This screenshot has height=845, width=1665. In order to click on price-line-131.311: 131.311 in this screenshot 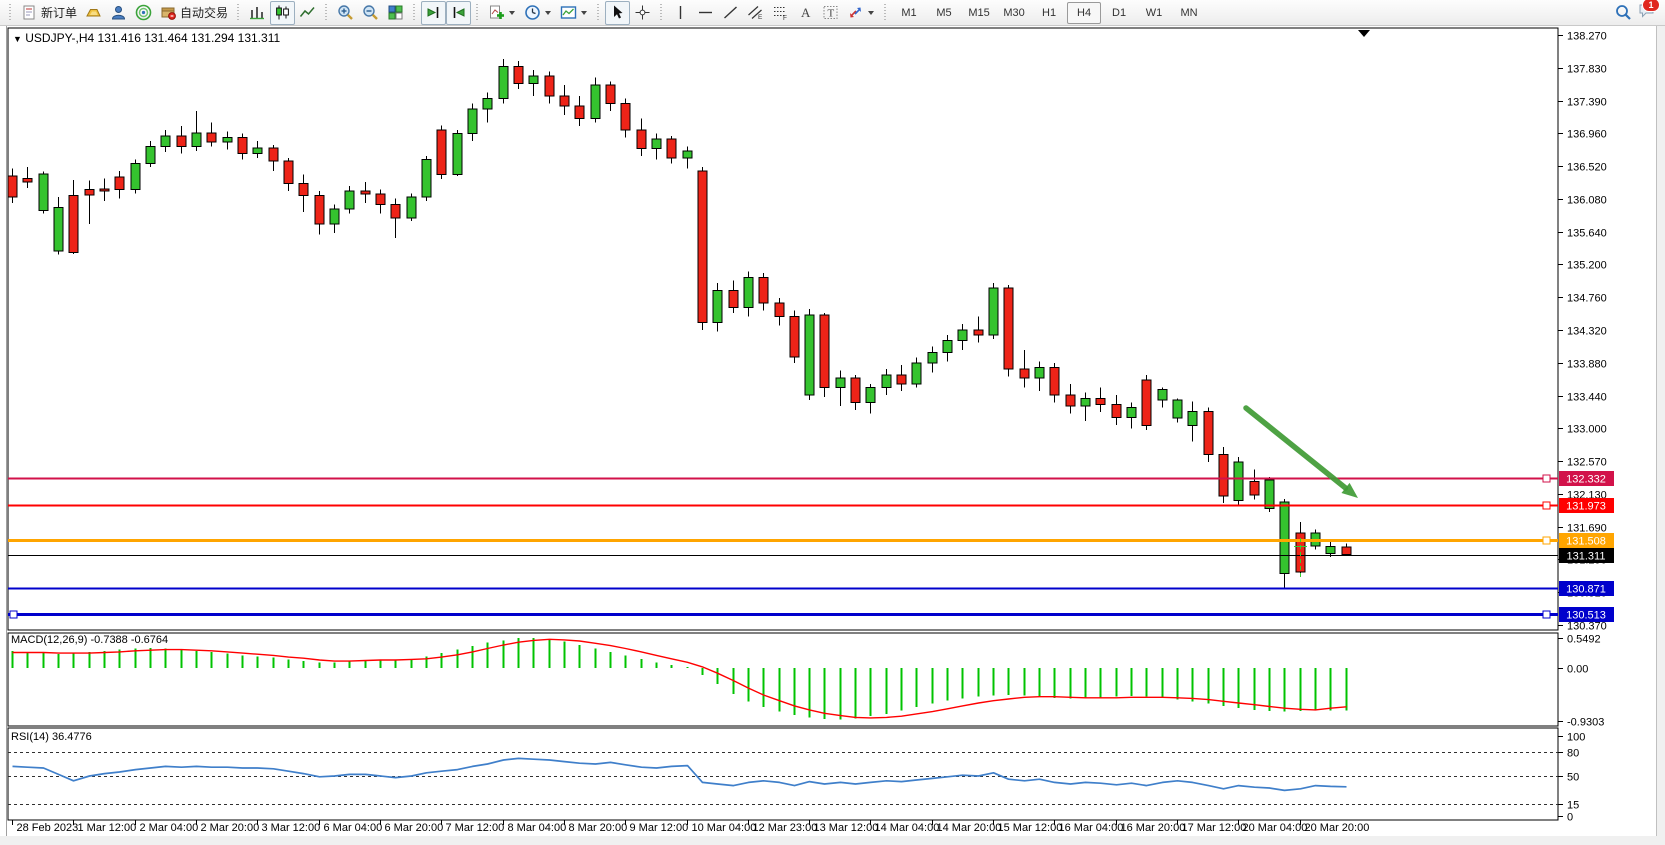, I will do `click(811, 555)`.